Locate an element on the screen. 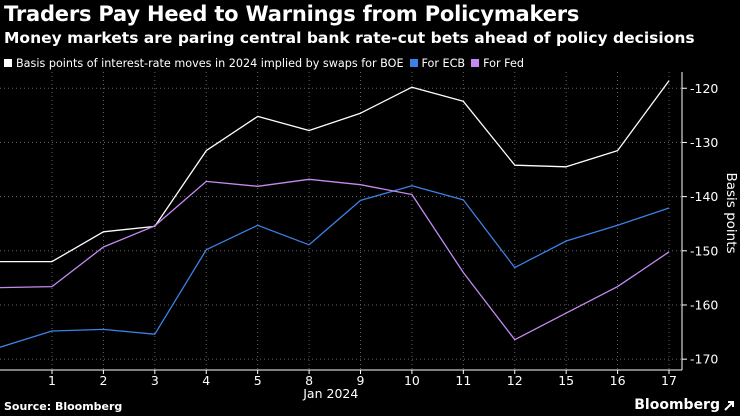  y-tick-label: -170 is located at coordinates (704, 359).